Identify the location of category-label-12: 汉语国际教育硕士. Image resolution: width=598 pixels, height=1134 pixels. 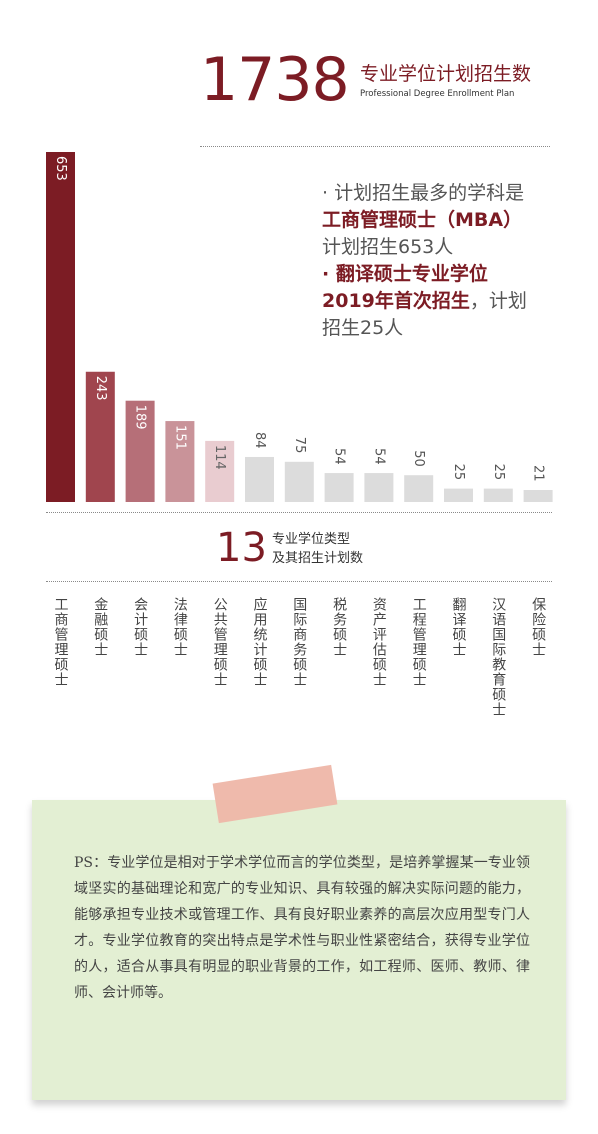
(498, 657).